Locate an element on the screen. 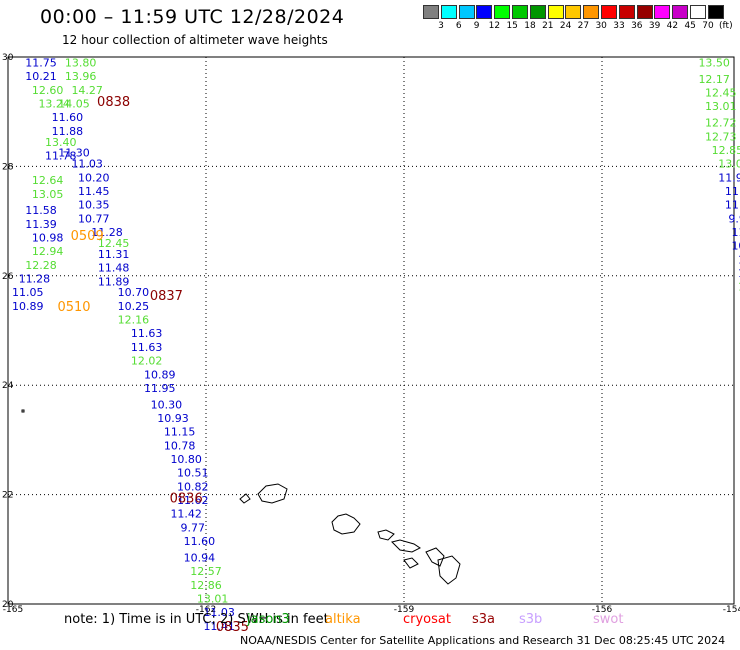 The height and width of the screenshot is (650, 740). wave-height-label: 11.77 is located at coordinates (735, 232).